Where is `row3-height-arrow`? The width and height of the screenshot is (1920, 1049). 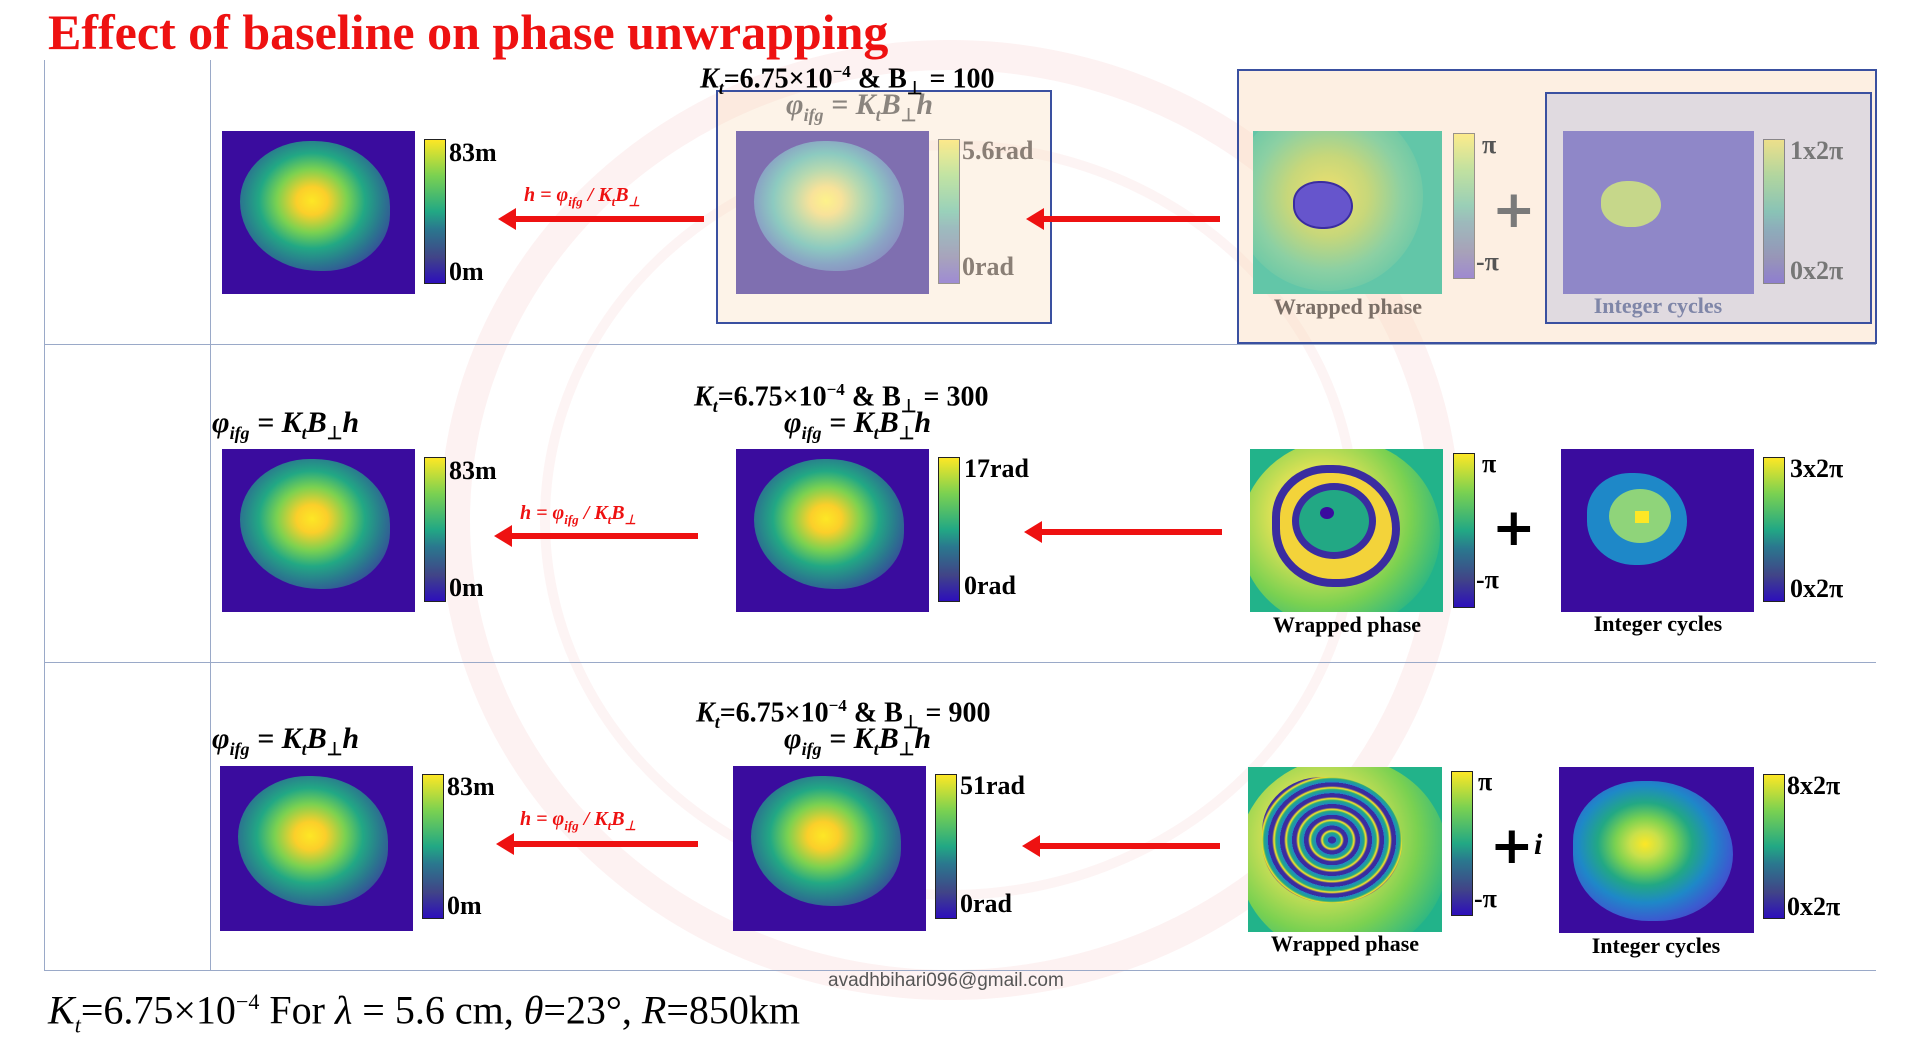
row3-height-arrow is located at coordinates (597, 844).